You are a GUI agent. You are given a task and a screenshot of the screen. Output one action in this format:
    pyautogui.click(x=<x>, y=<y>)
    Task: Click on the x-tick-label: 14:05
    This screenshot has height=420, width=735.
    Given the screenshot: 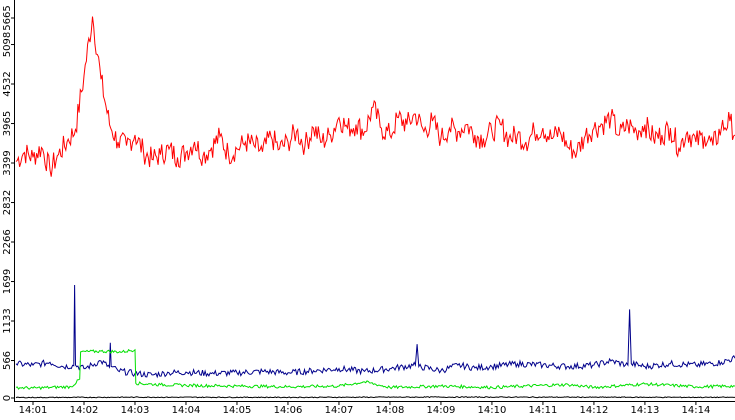 What is the action you would take?
    pyautogui.click(x=237, y=410)
    